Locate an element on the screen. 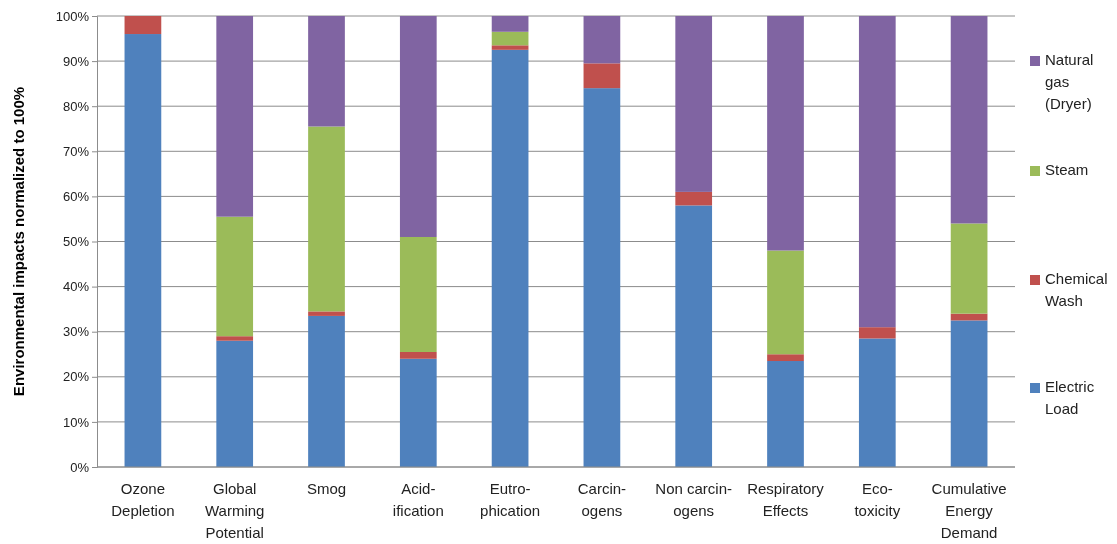  x-tick-label: Global Warming Potential is located at coordinates (234, 510).